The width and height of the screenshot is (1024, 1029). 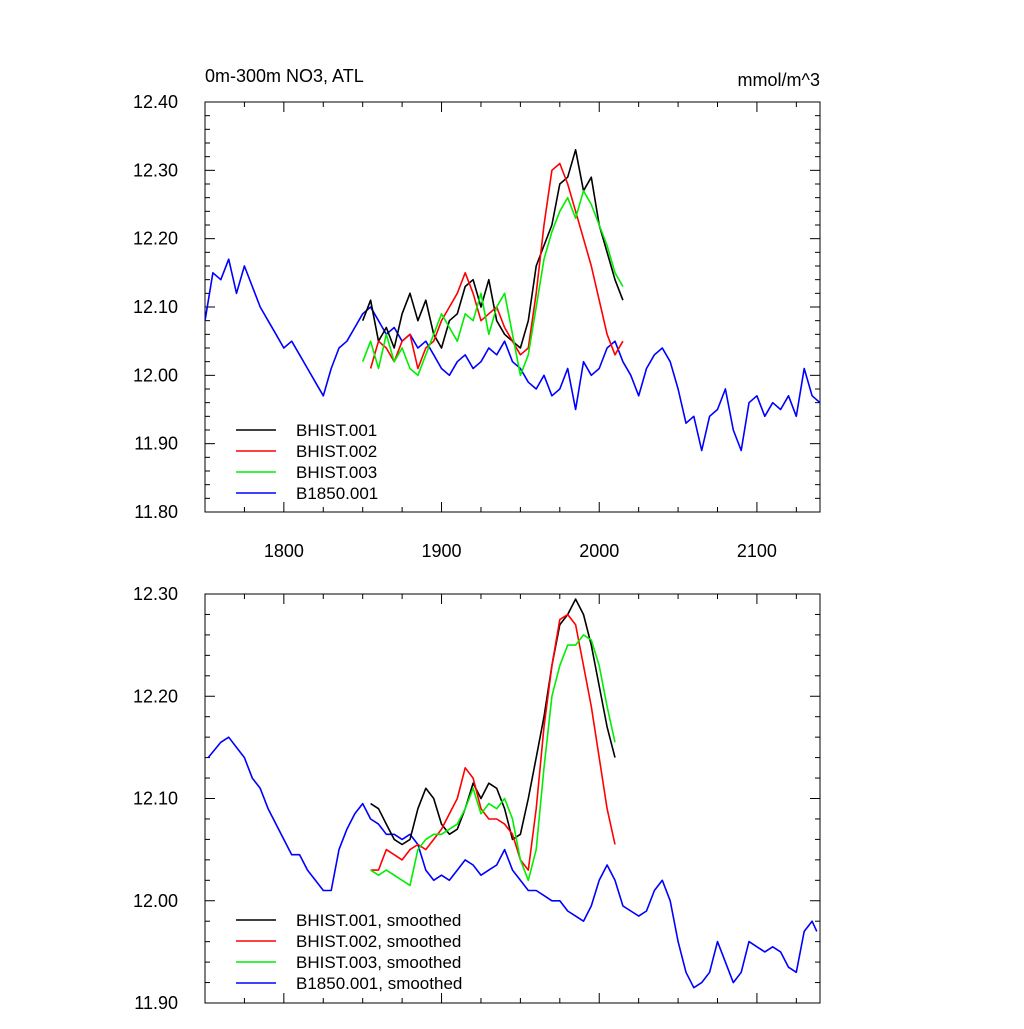 What do you see at coordinates (337, 493) in the screenshot?
I see `legend-label: B1850.001` at bounding box center [337, 493].